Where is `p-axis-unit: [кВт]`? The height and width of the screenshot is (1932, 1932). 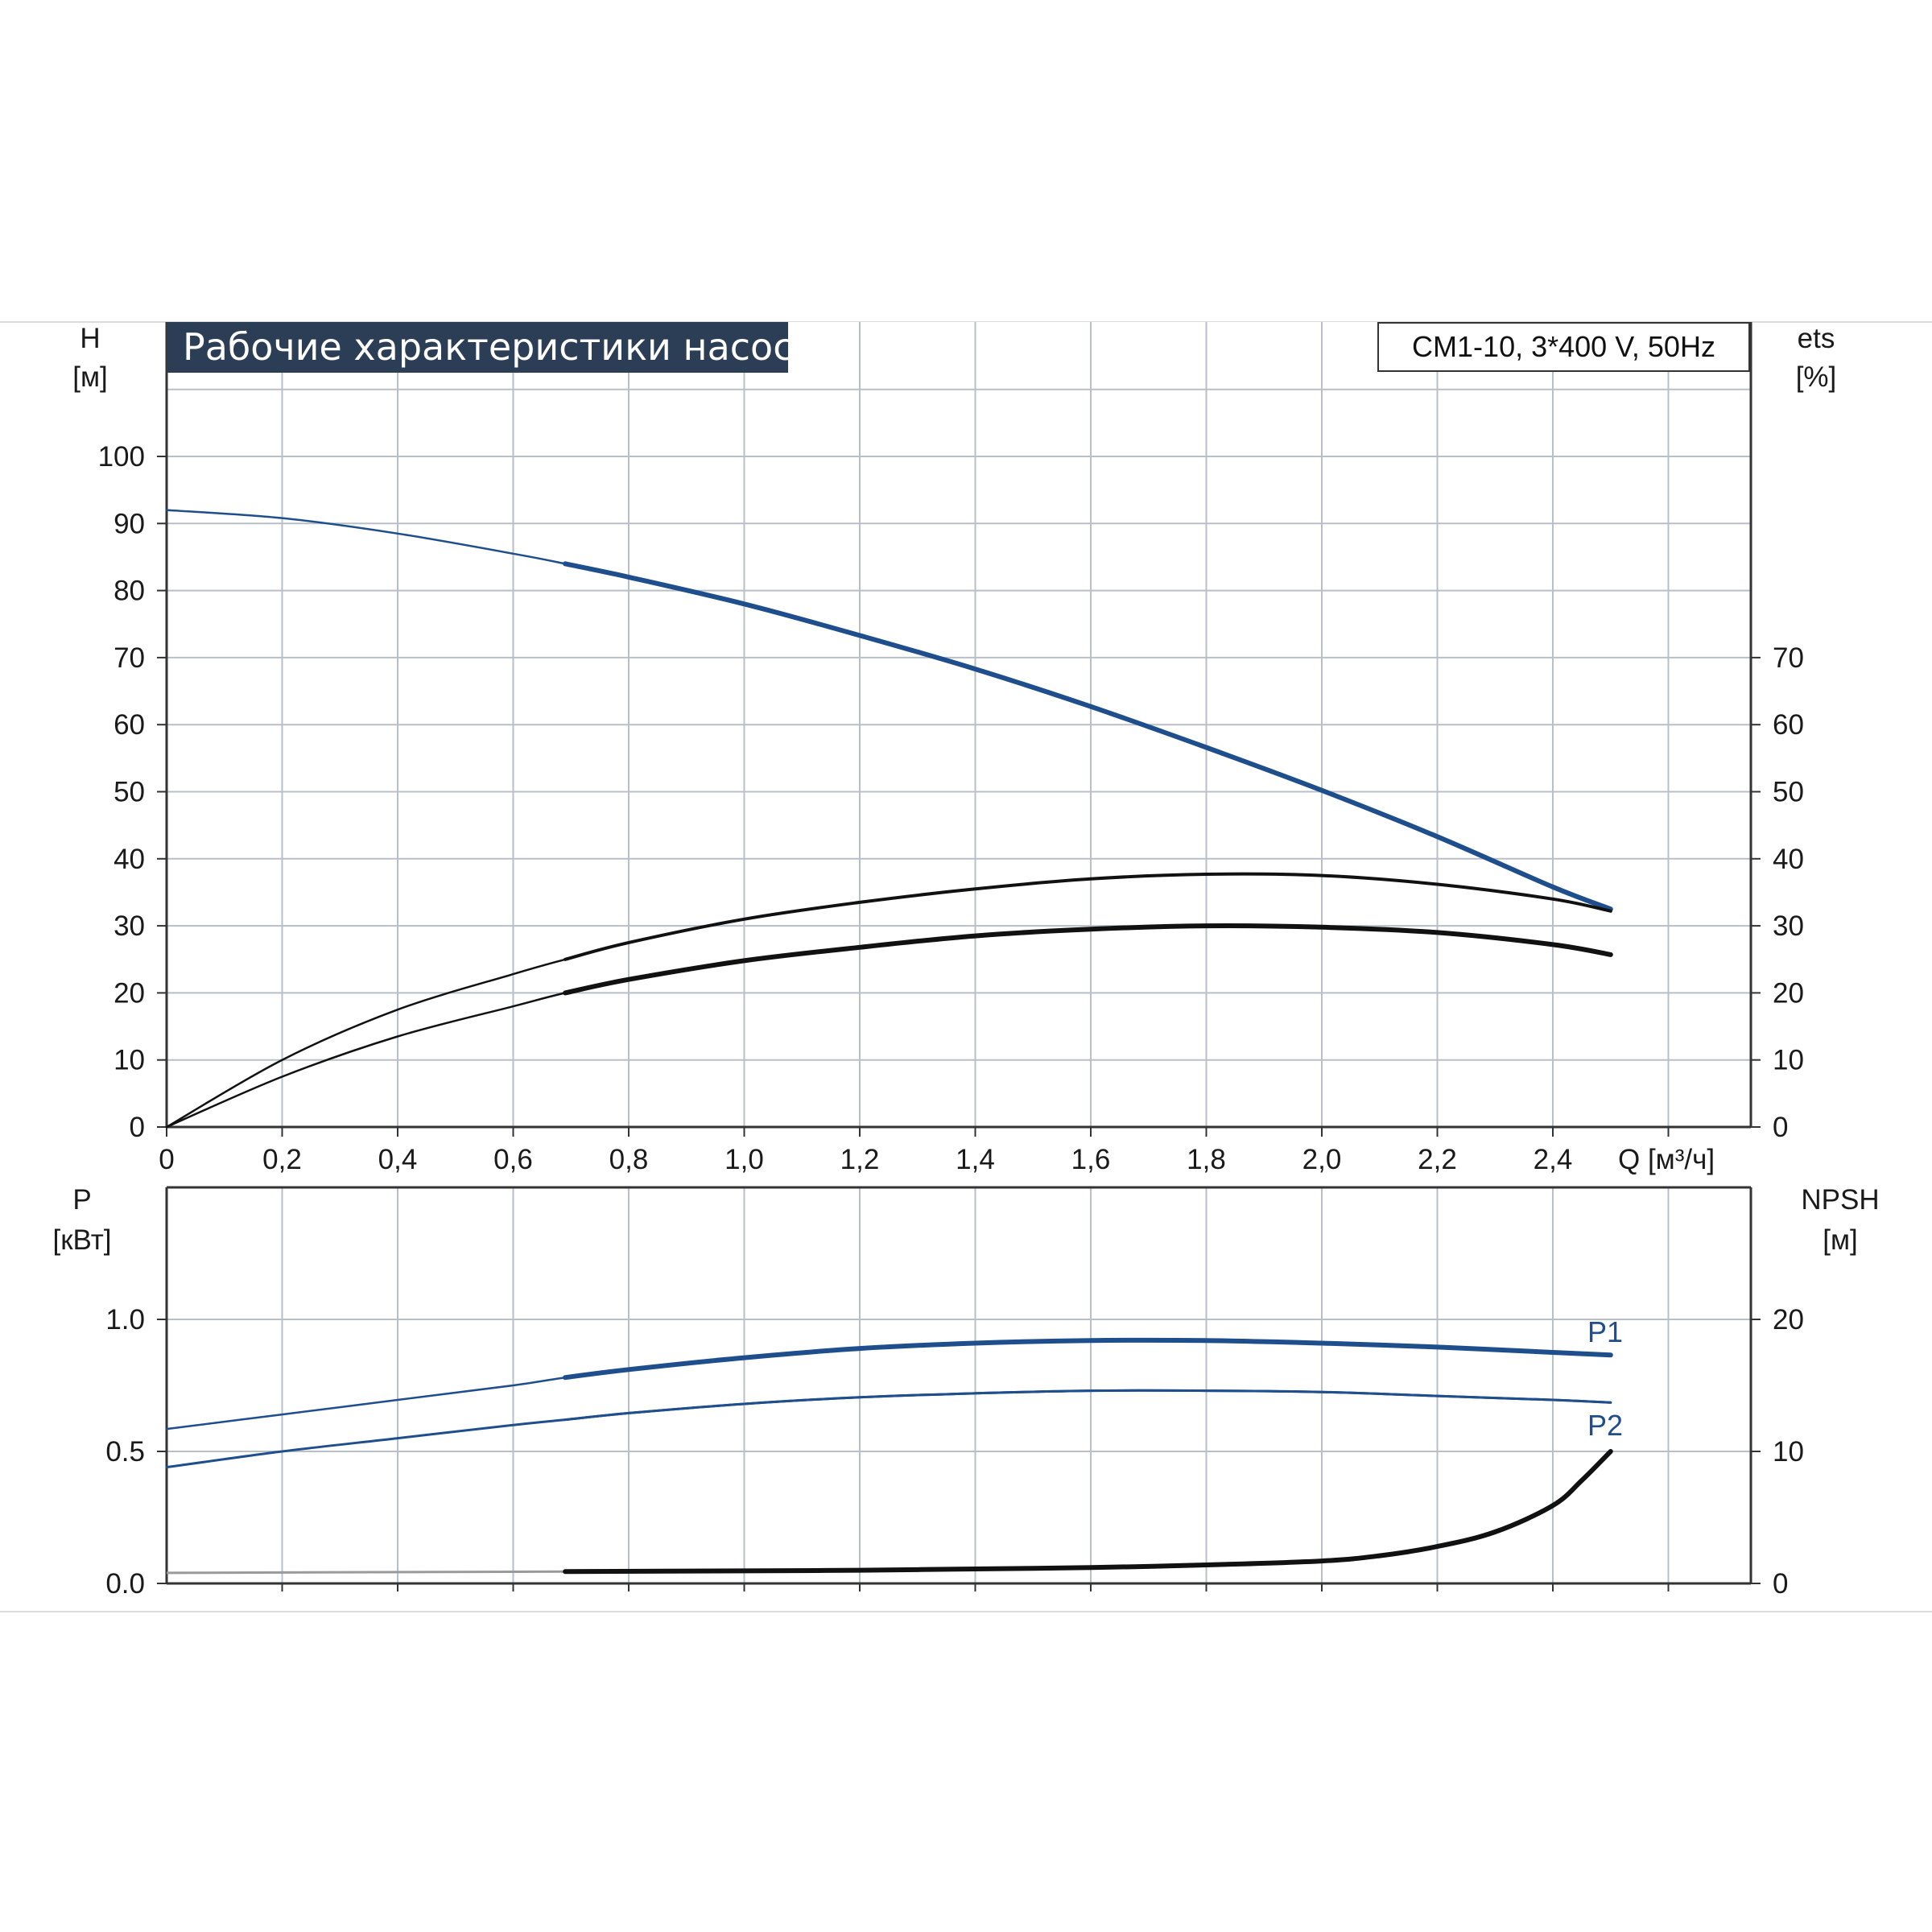
p-axis-unit: [кВт] is located at coordinates (82, 1240).